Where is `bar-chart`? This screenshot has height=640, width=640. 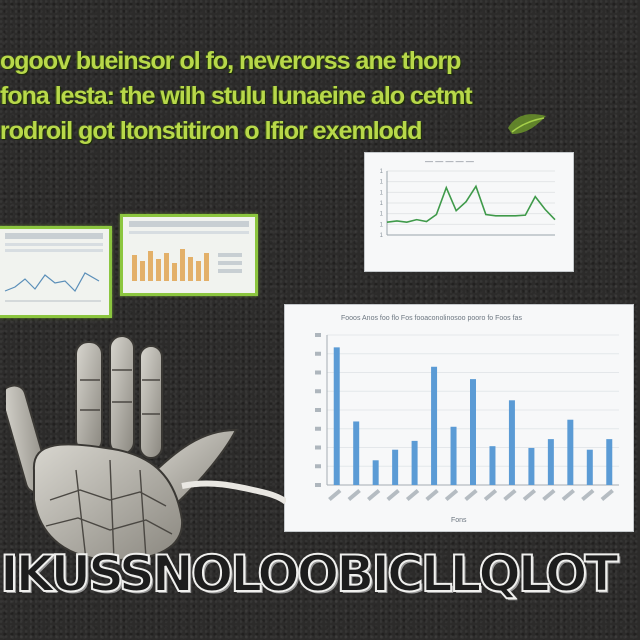
bar-chart is located at coordinates (467, 417).